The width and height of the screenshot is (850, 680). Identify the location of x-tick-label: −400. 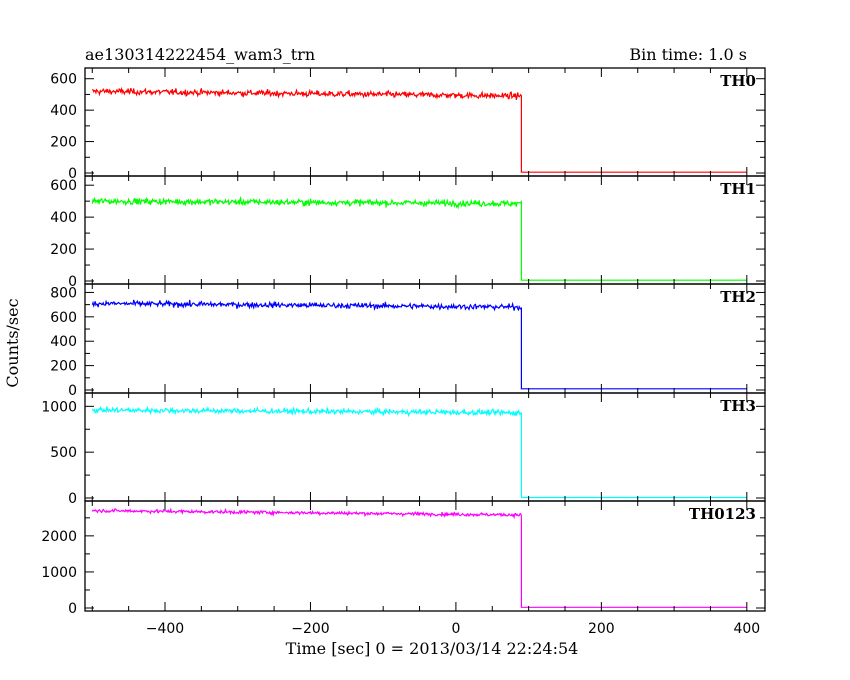
(165, 629).